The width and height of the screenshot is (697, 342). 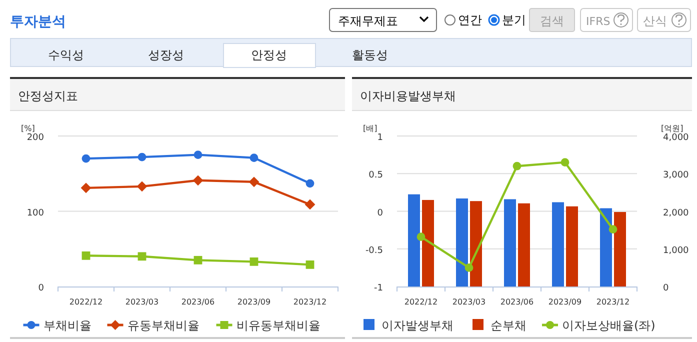 What do you see at coordinates (666, 289) in the screenshot?
I see `y2-tick-label: 0` at bounding box center [666, 289].